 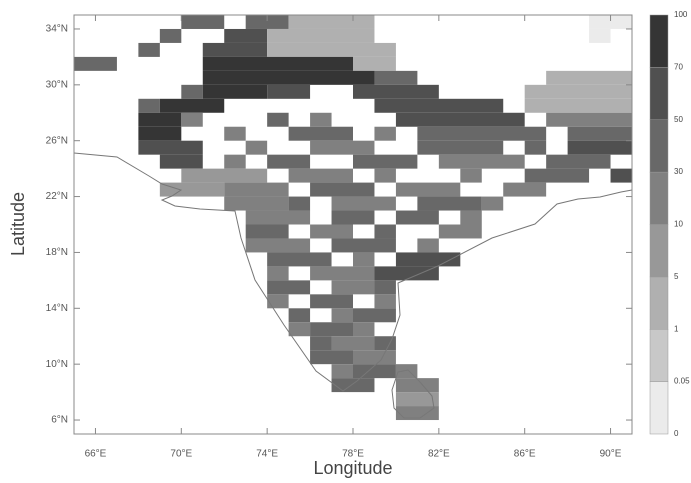 What do you see at coordinates (676, 328) in the screenshot?
I see `colorbar-label: 1` at bounding box center [676, 328].